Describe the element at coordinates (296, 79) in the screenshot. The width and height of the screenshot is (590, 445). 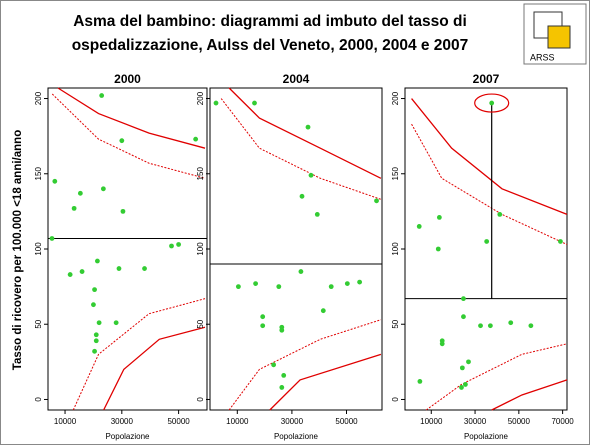
I see `panel-title: 2004` at that location.